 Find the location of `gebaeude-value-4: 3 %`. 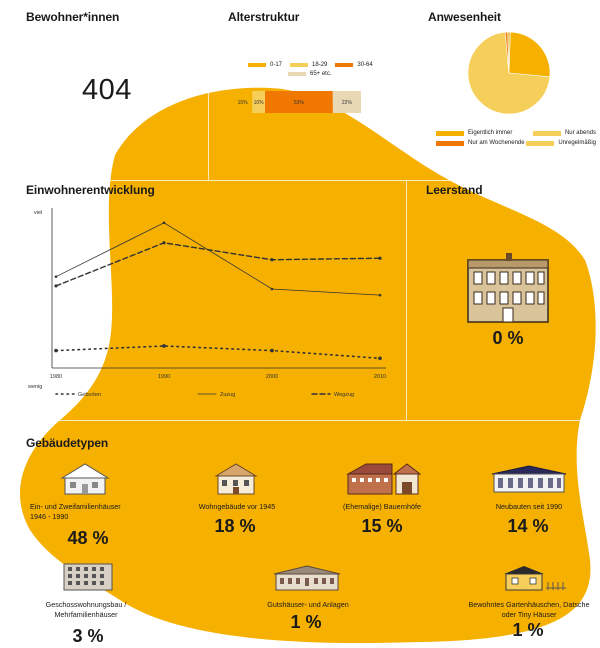

gebaeude-value-4: 3 % is located at coordinates (88, 636).